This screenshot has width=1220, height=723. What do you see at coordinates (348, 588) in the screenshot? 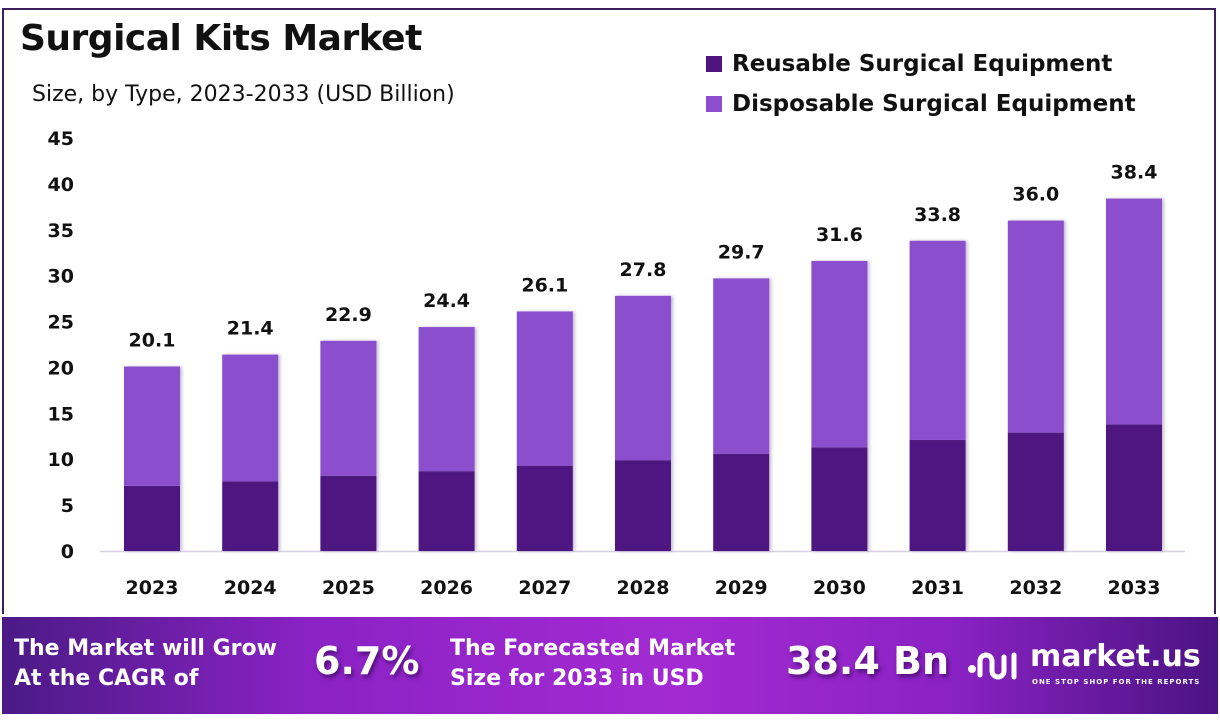
I see `x-tick-label: 2025` at bounding box center [348, 588].